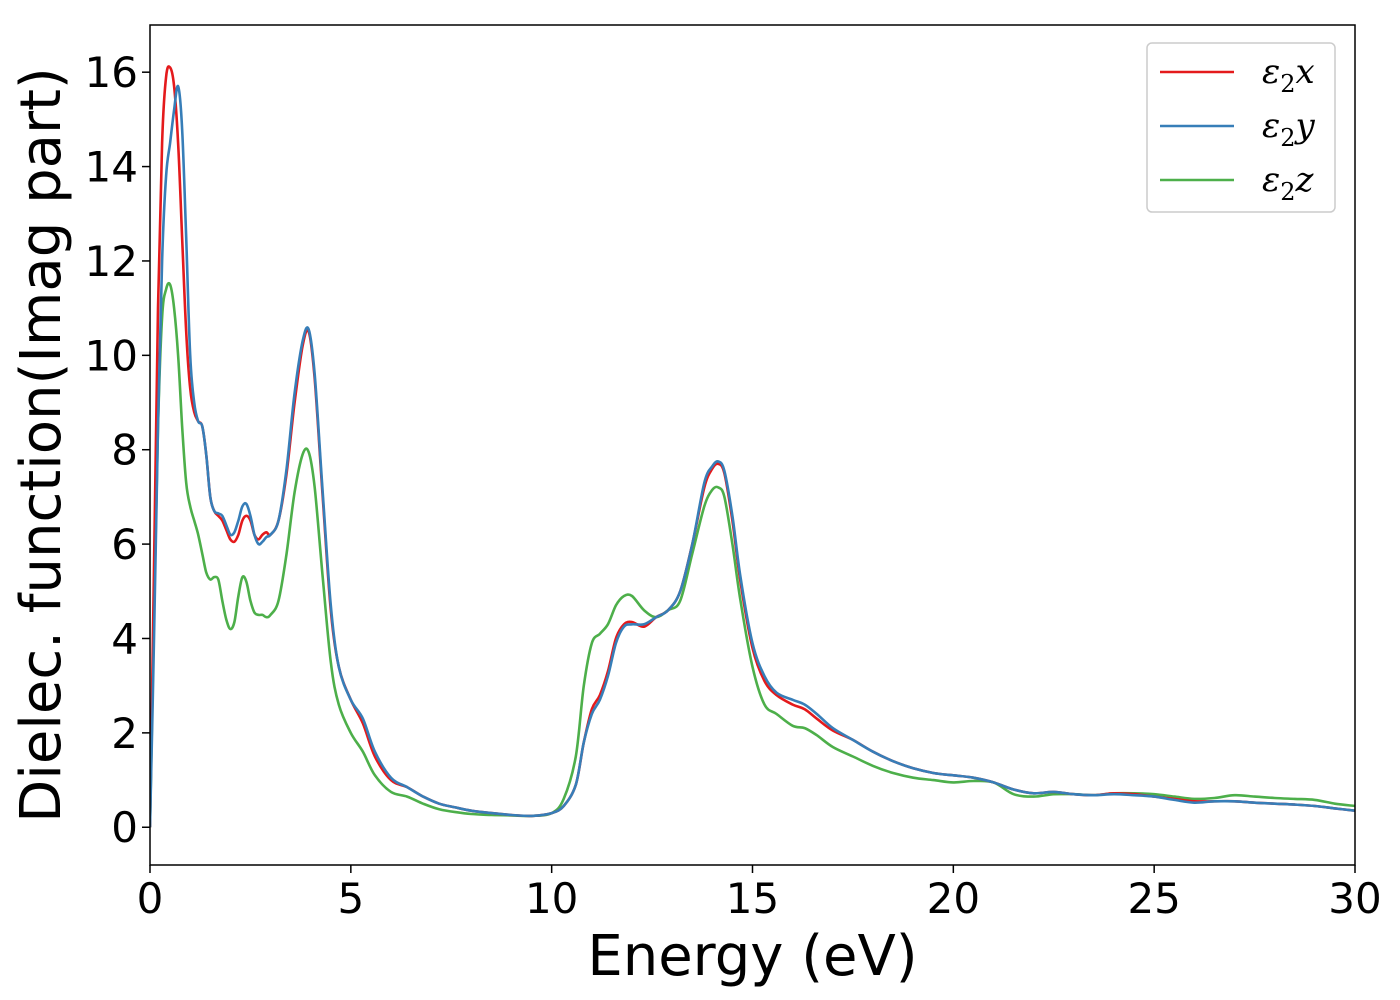  What do you see at coordinates (1305, 126) in the screenshot?
I see `legend-component: y` at bounding box center [1305, 126].